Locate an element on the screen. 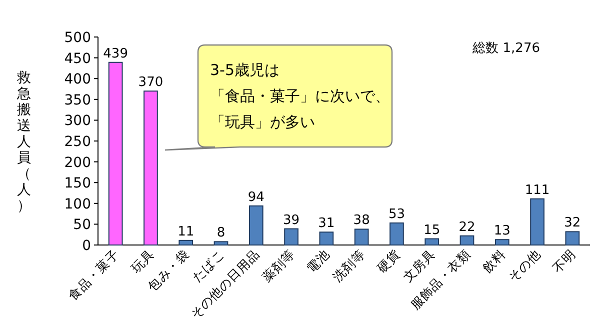 The image size is (600, 335). y-tick-label: 50 is located at coordinates (82, 225).